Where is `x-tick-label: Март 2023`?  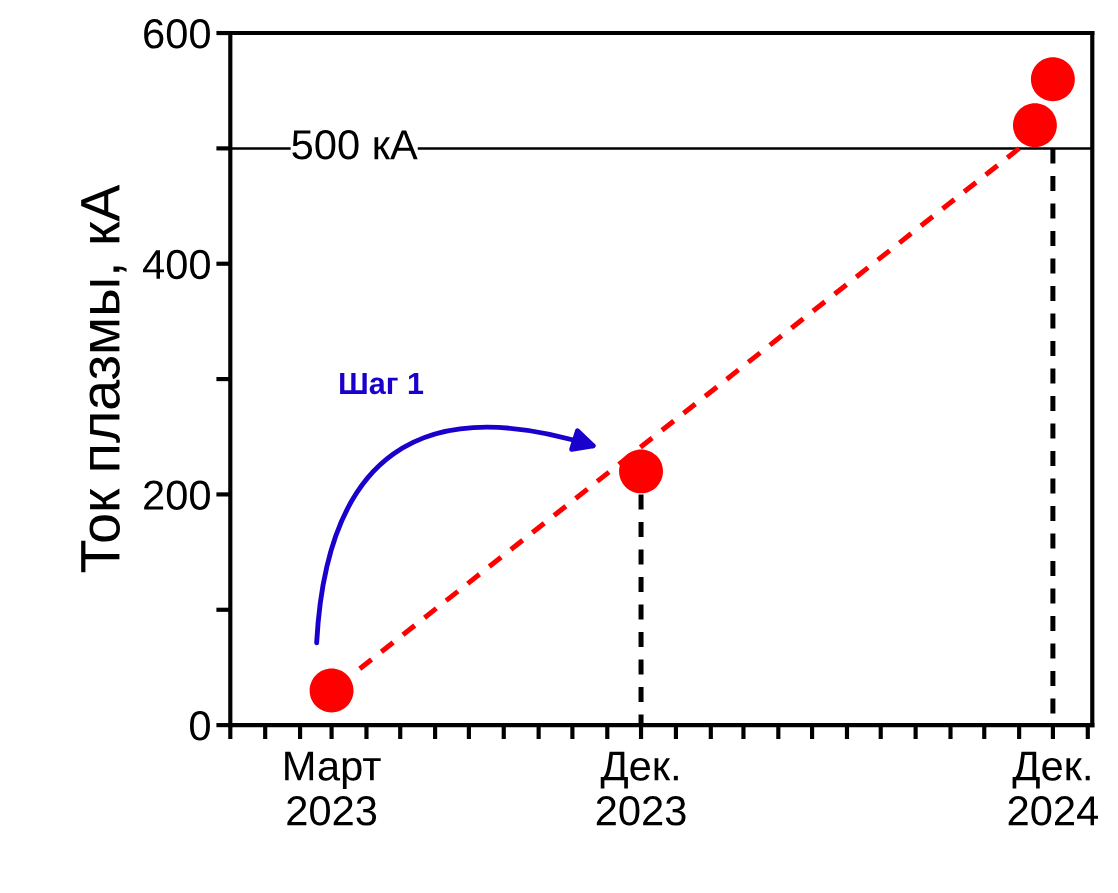 x-tick-label: Март 2023 is located at coordinates (333, 788).